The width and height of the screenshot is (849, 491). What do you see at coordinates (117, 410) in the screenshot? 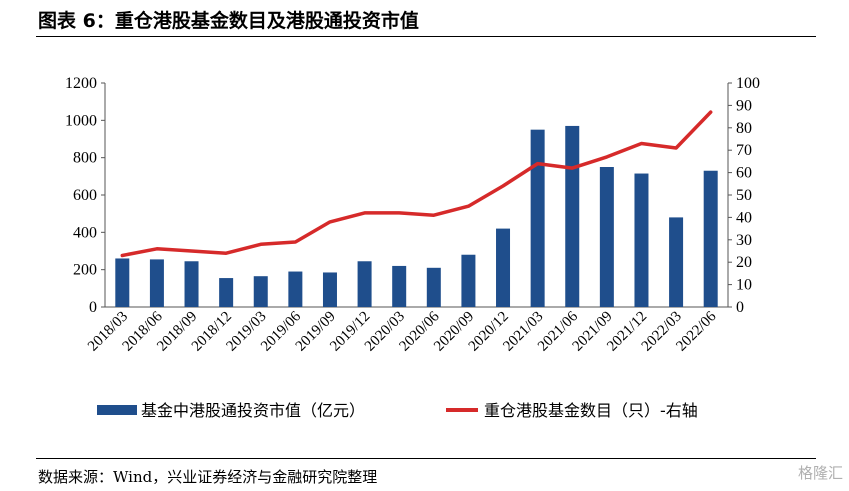
I see `legend-bar-swatch` at bounding box center [117, 410].